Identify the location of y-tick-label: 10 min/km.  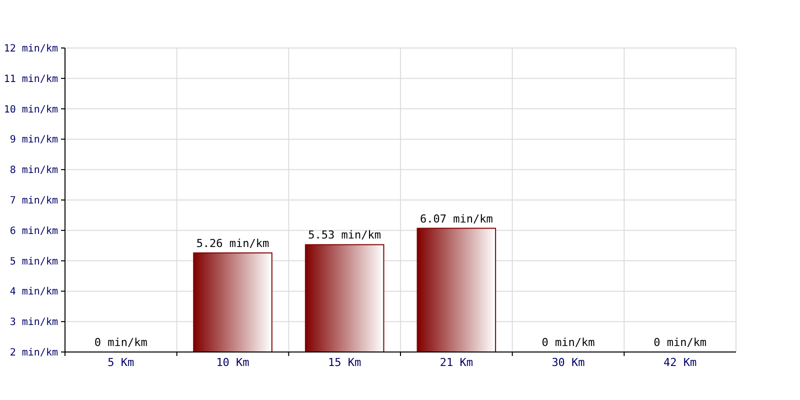
(31, 110).